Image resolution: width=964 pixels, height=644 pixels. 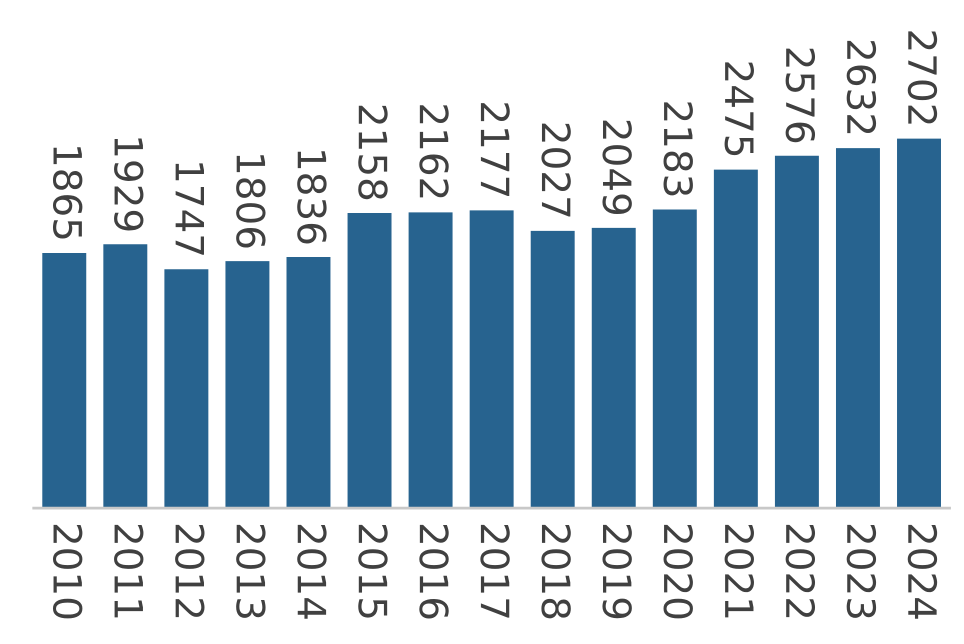 I want to click on data-label: 2702, so click(x=923, y=77).